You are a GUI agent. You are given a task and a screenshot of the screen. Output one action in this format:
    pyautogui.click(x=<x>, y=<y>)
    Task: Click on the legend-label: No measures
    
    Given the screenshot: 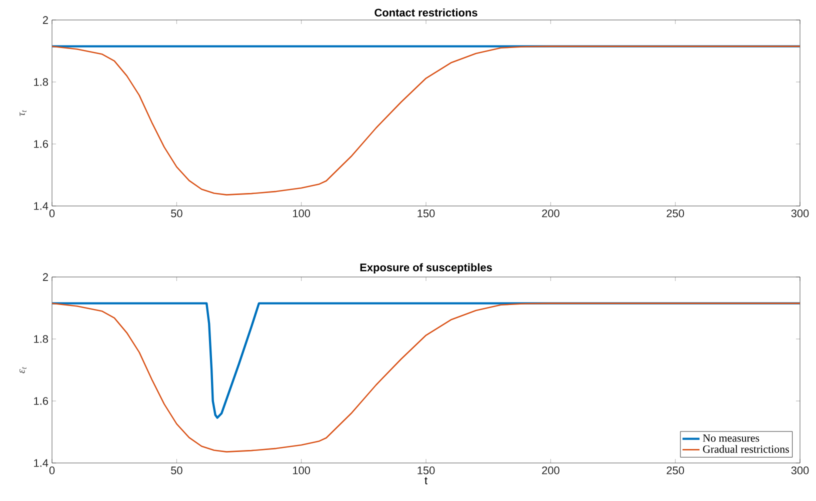 What is the action you would take?
    pyautogui.click(x=731, y=438)
    